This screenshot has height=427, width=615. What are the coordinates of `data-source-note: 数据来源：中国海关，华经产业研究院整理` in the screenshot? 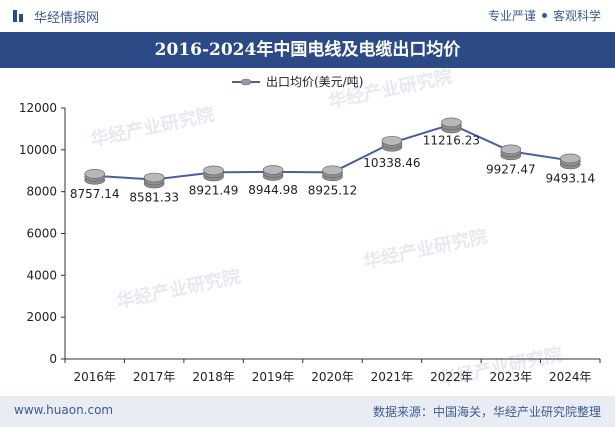 It's located at (486, 412).